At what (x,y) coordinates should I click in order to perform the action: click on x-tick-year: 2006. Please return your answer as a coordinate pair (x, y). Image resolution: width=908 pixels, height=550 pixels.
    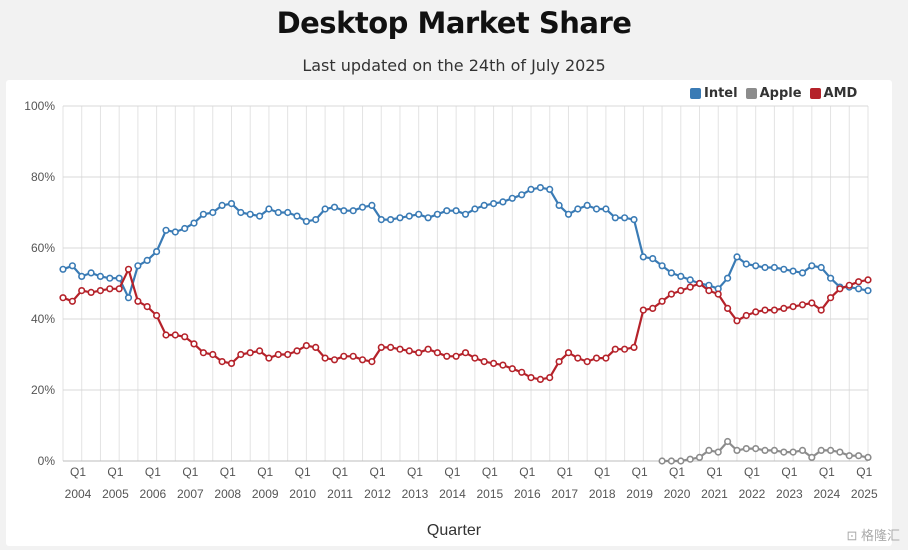
    Looking at the image, I should click on (153, 494).